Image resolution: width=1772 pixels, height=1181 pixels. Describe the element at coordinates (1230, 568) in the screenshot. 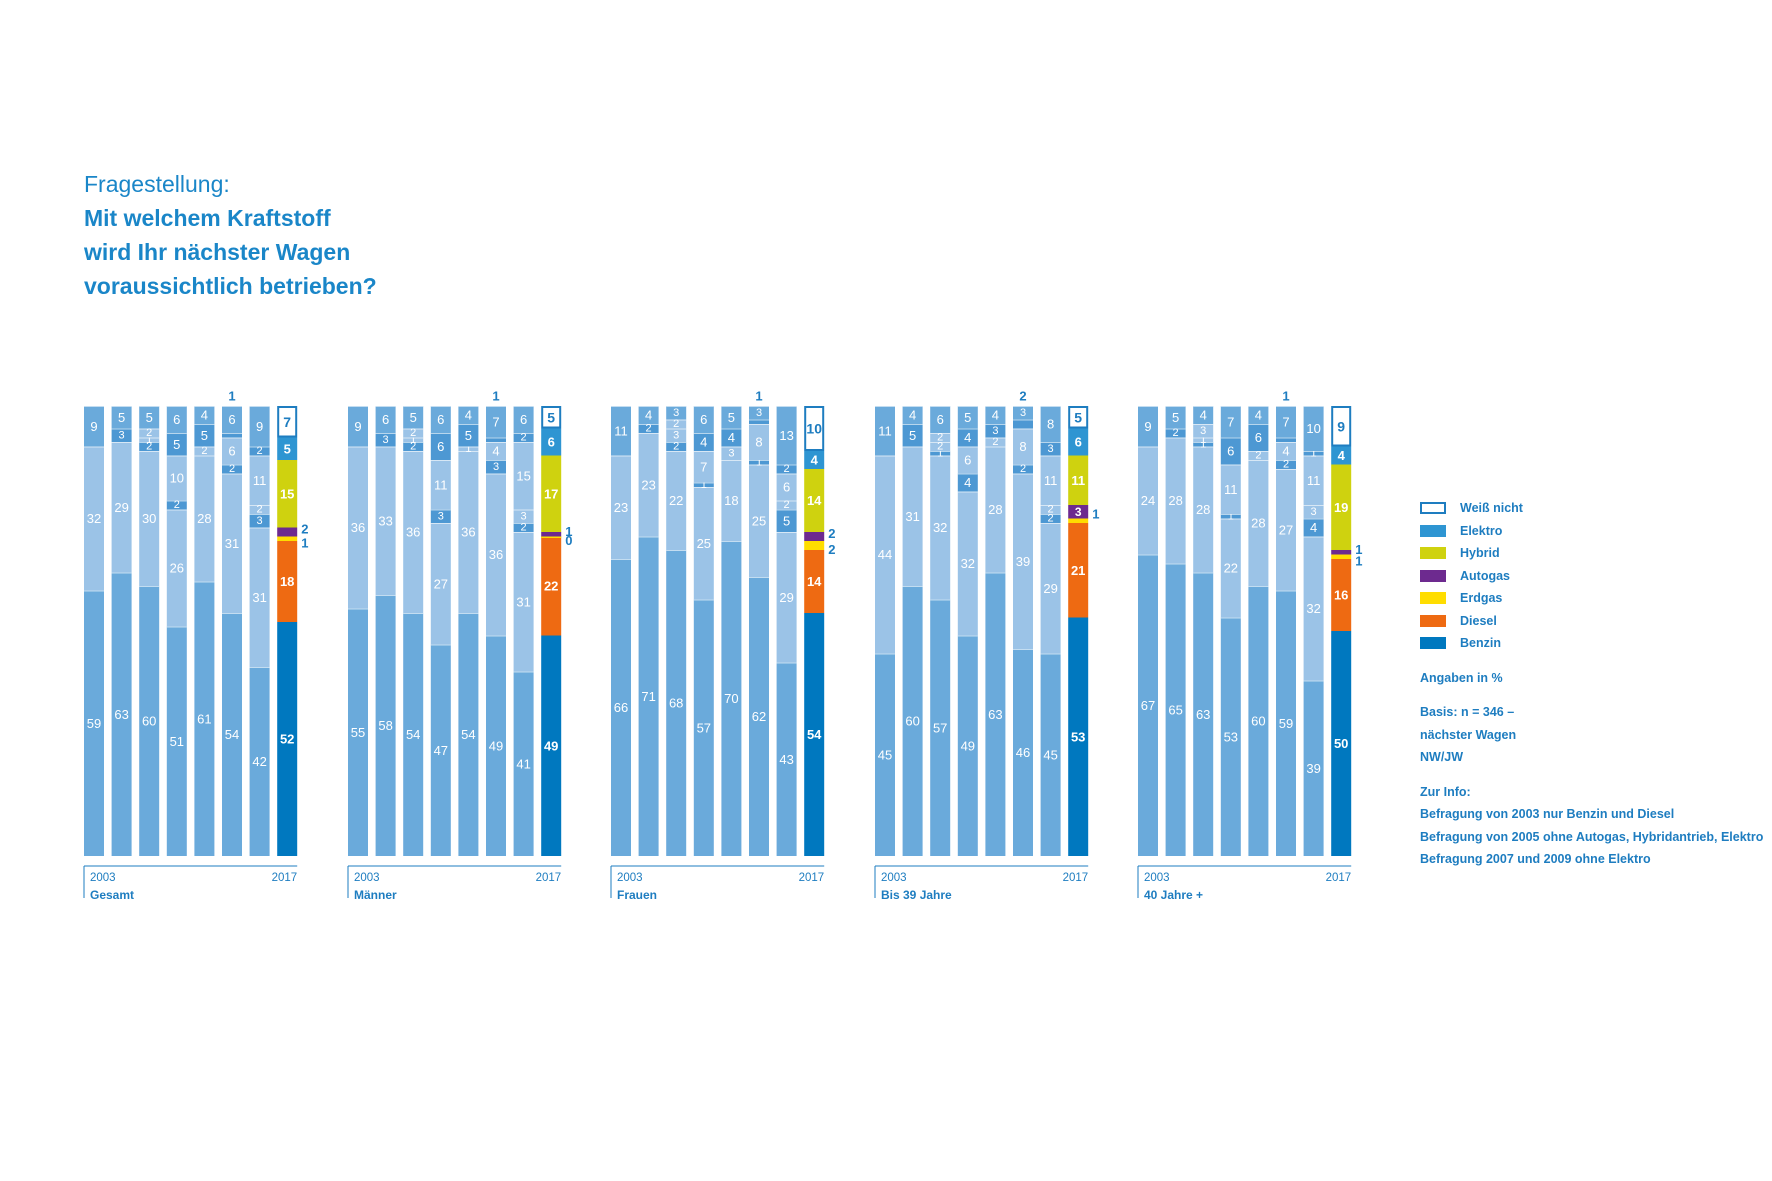

I see `group-4-bar-3-seg-diesel` at that location.